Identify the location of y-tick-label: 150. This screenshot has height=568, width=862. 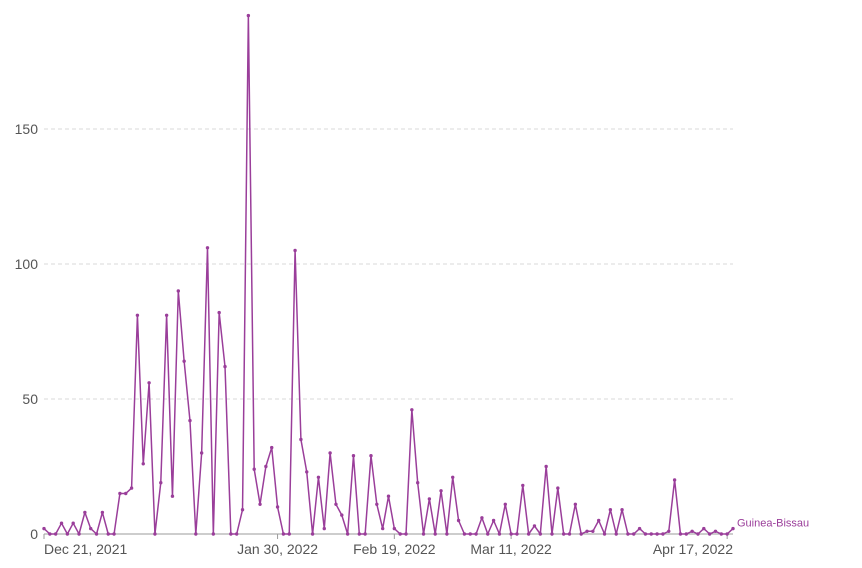
(27, 129).